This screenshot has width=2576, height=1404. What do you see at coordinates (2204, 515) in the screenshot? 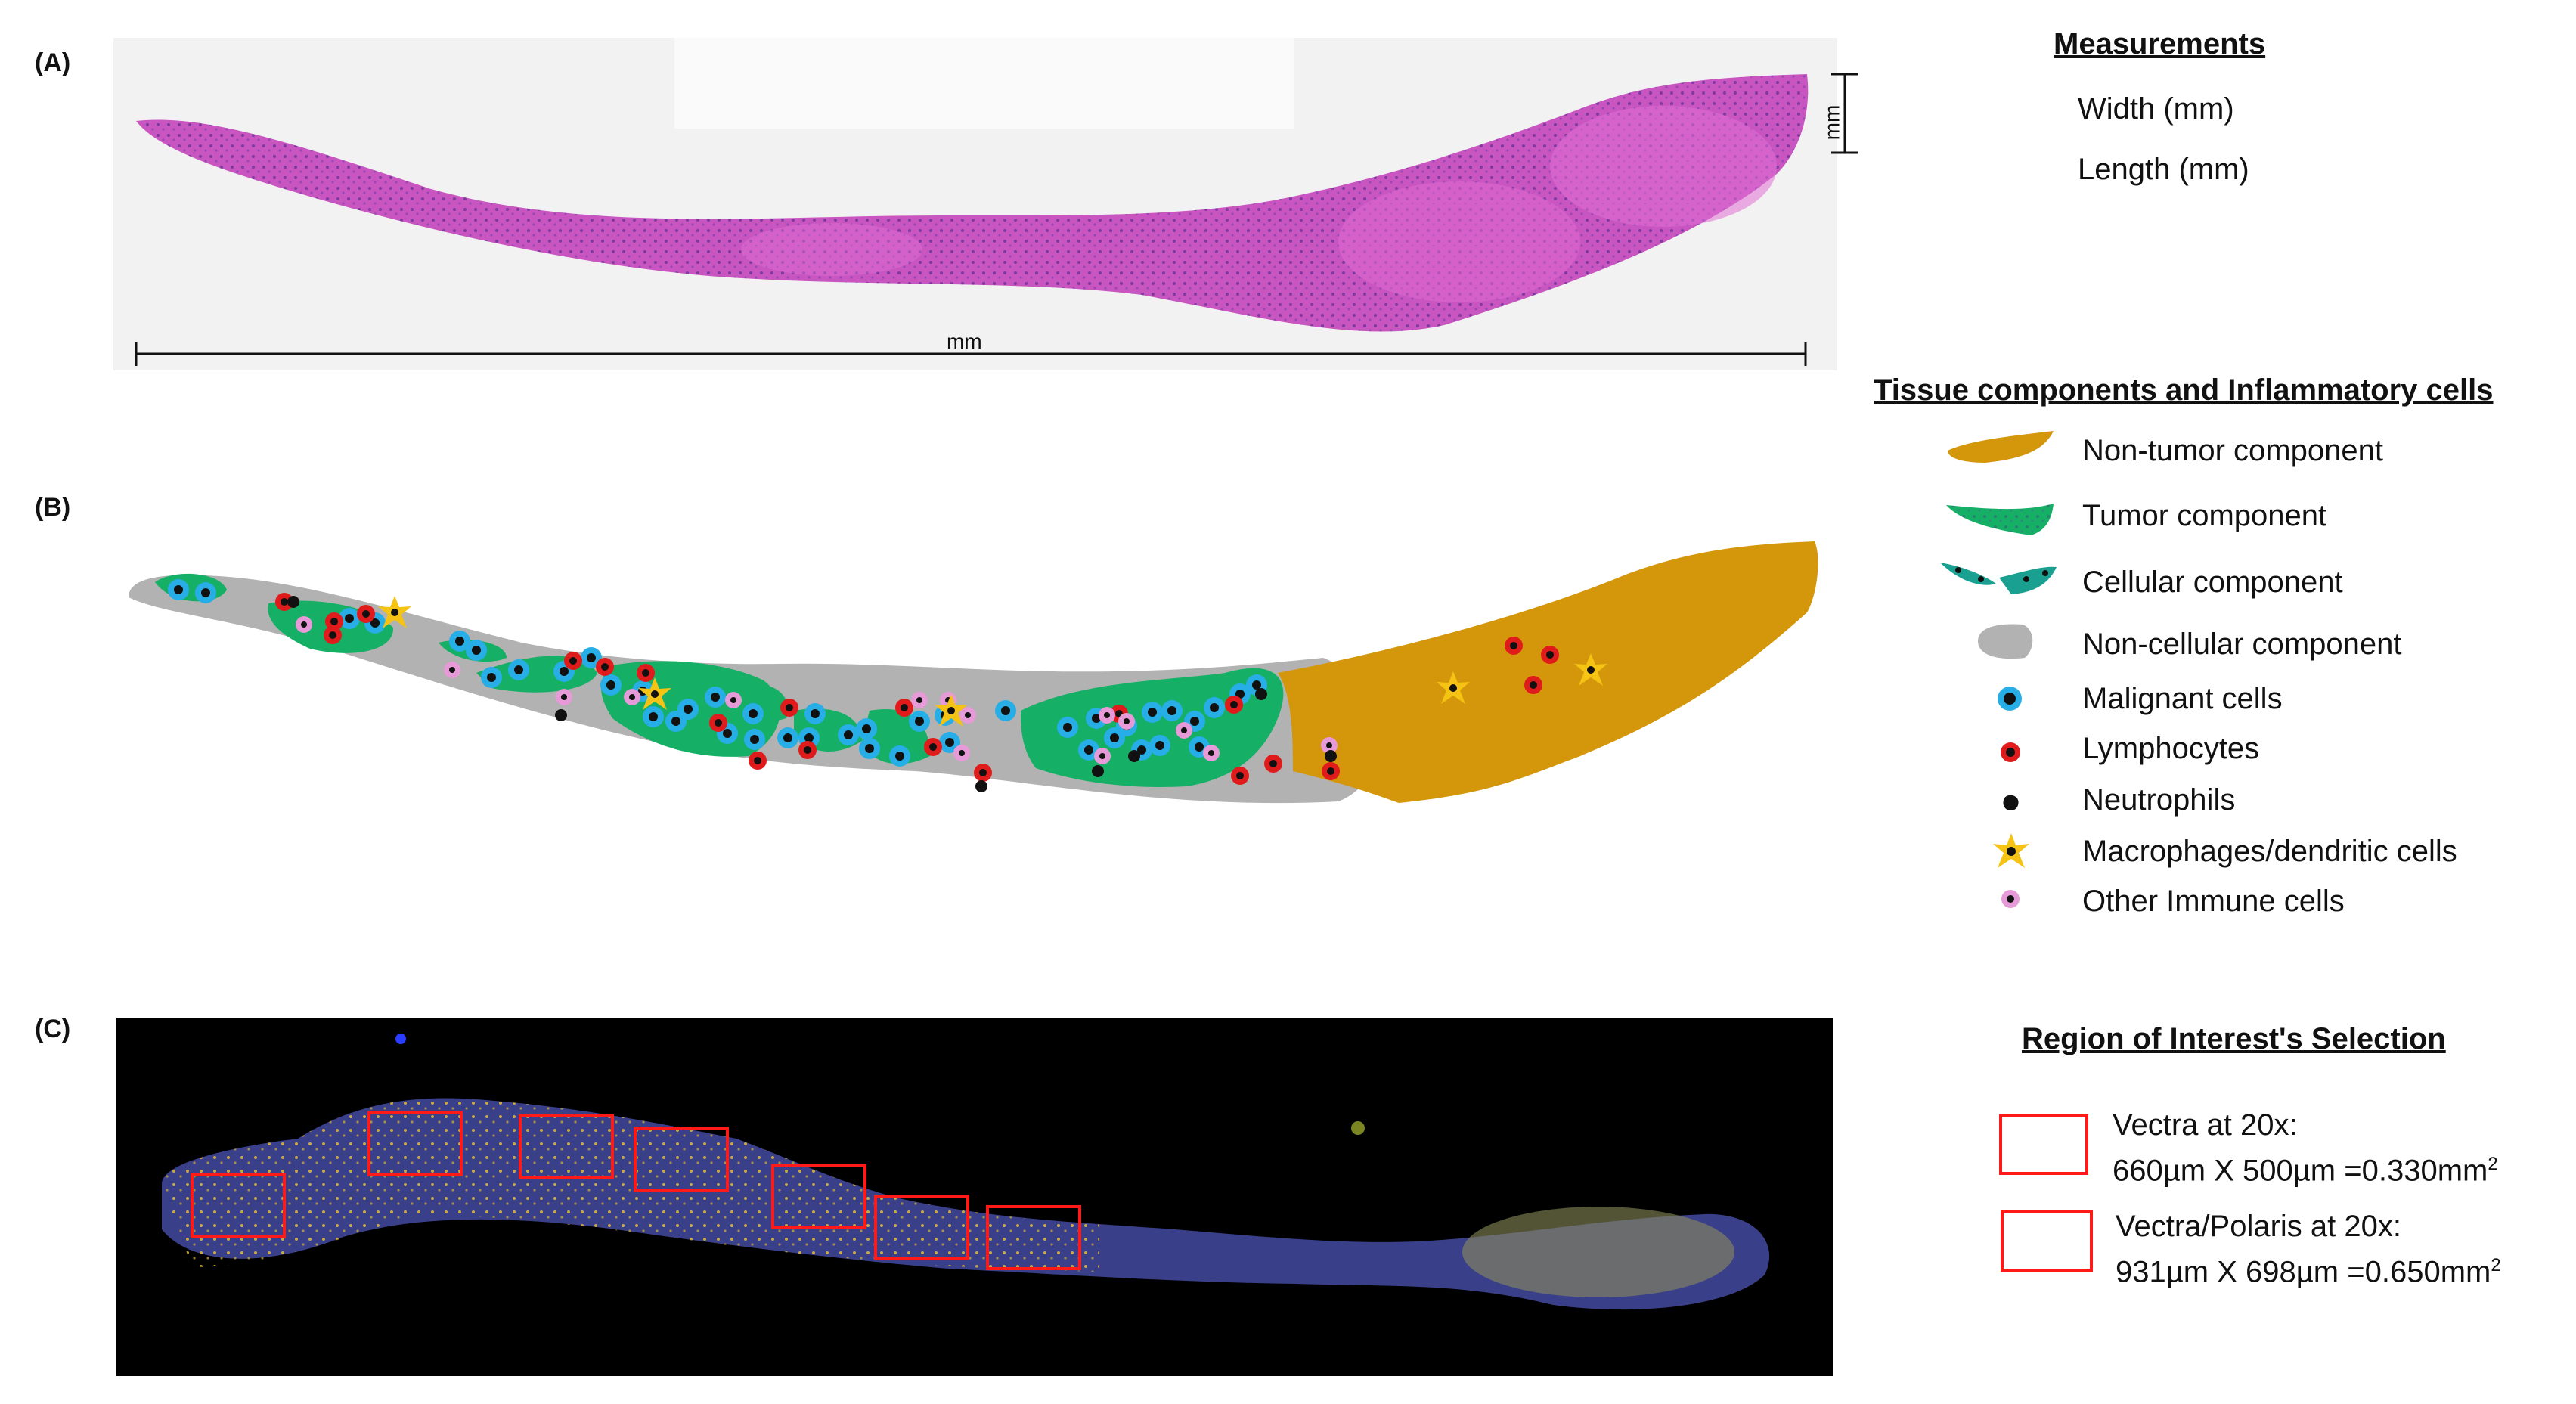
I see `legend-label-tumor: Tumor component` at bounding box center [2204, 515].